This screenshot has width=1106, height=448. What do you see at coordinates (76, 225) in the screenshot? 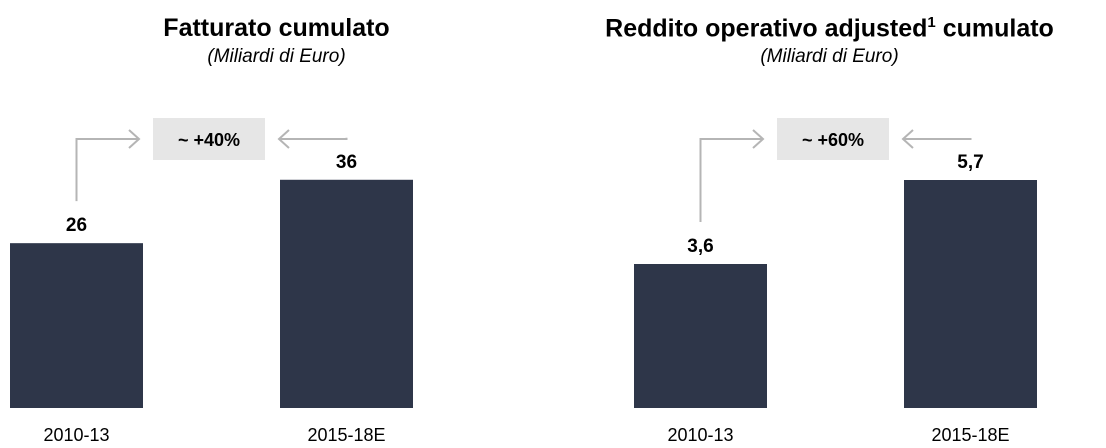
I see `bar-value-label: 26` at bounding box center [76, 225].